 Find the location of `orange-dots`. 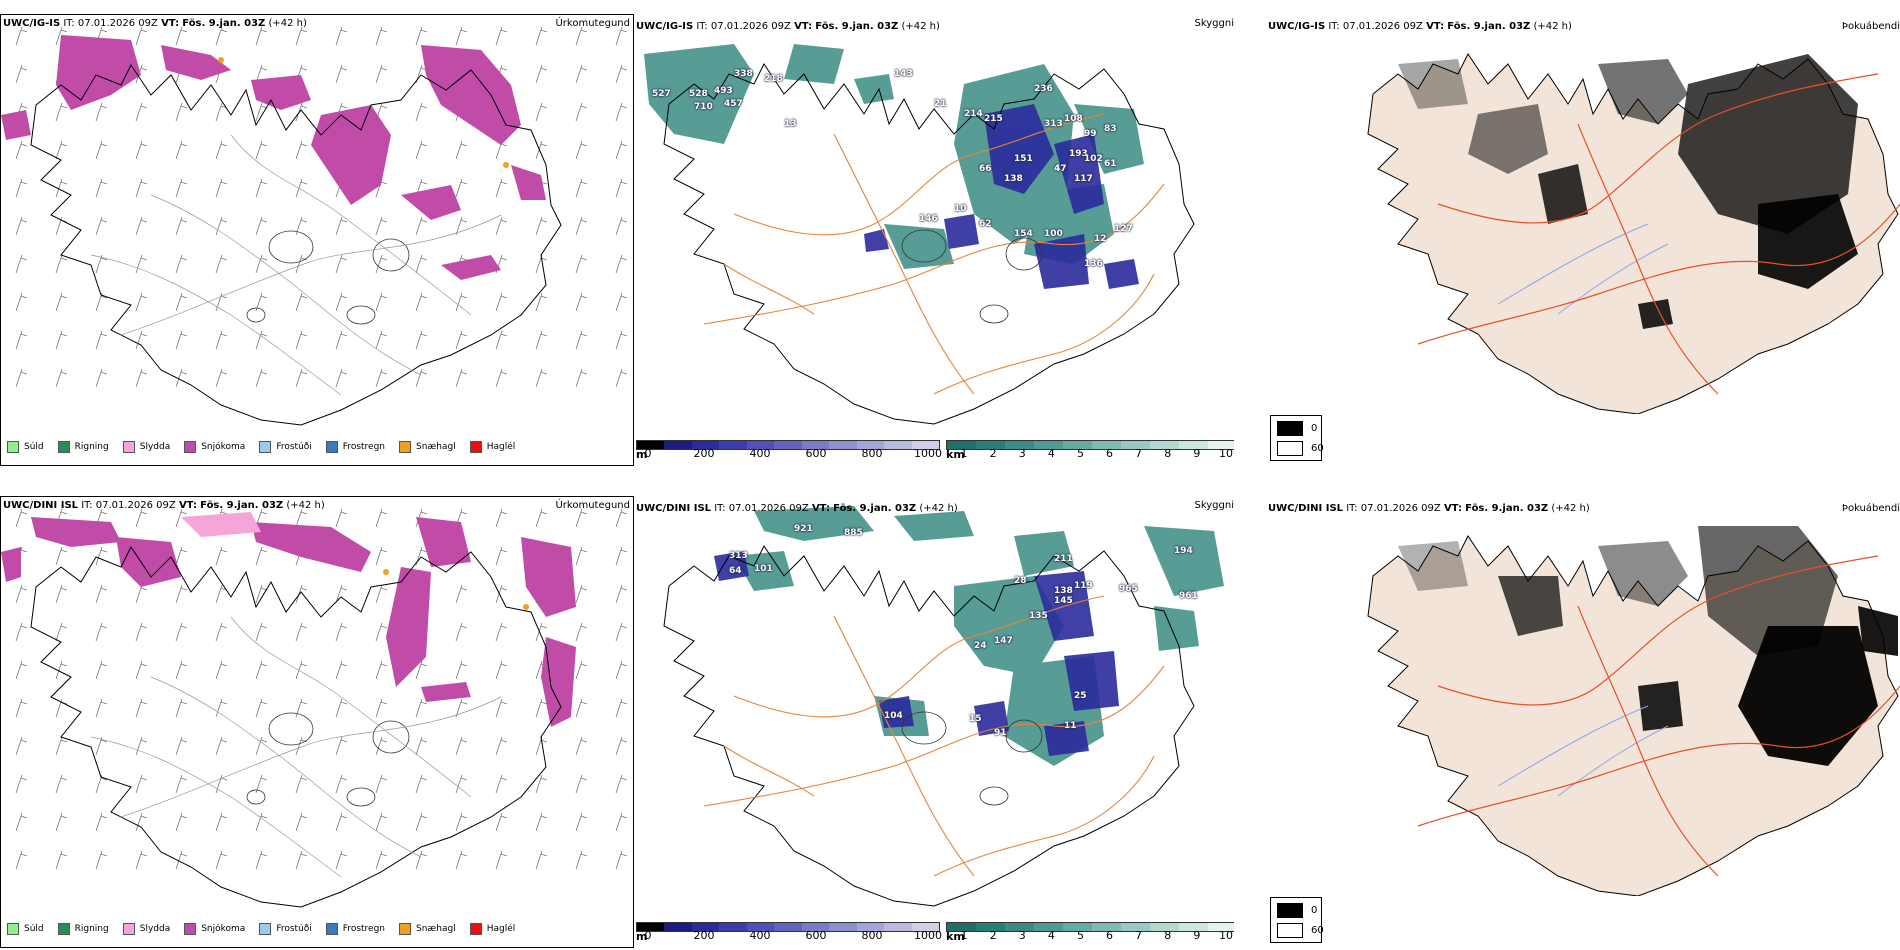

orange-dots is located at coordinates (456, 589).